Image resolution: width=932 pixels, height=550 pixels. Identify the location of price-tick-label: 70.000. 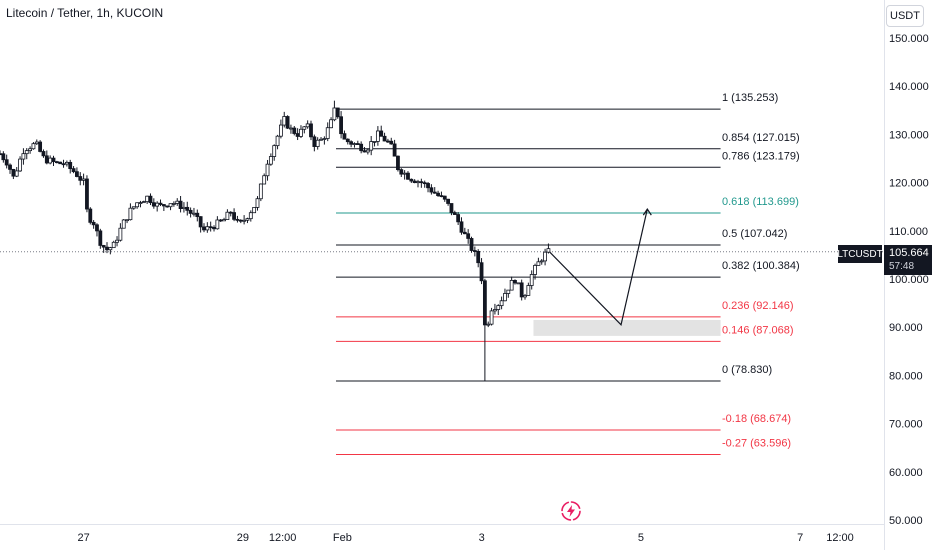
(906, 425).